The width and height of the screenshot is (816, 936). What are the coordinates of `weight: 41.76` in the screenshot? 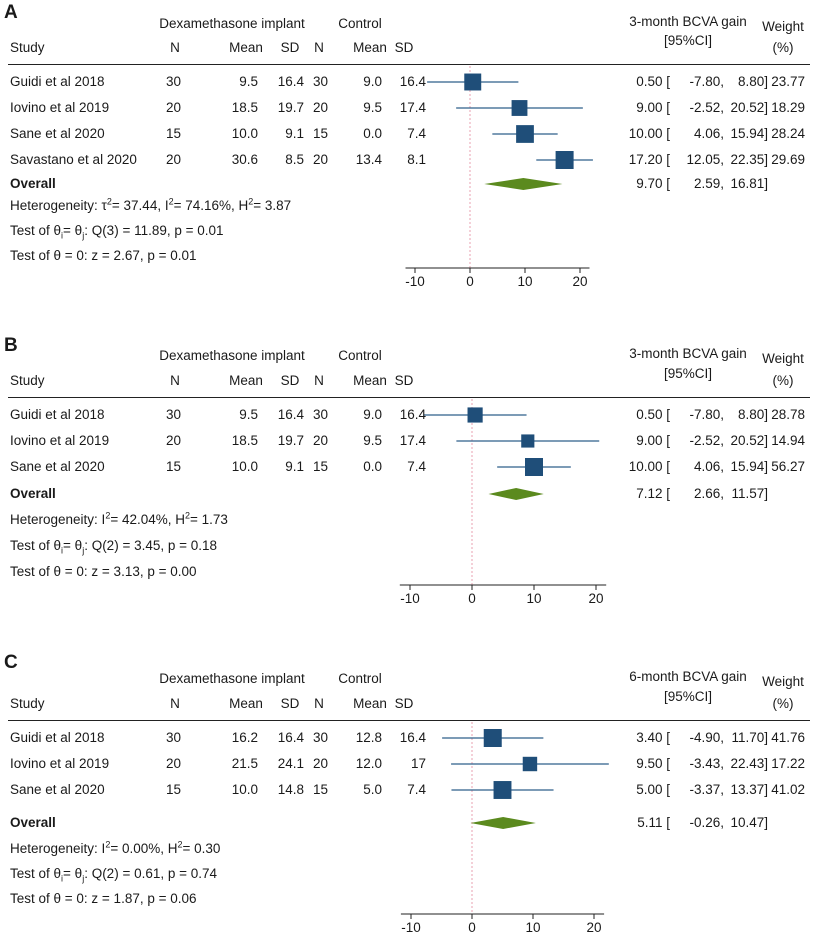 It's located at (788, 737).